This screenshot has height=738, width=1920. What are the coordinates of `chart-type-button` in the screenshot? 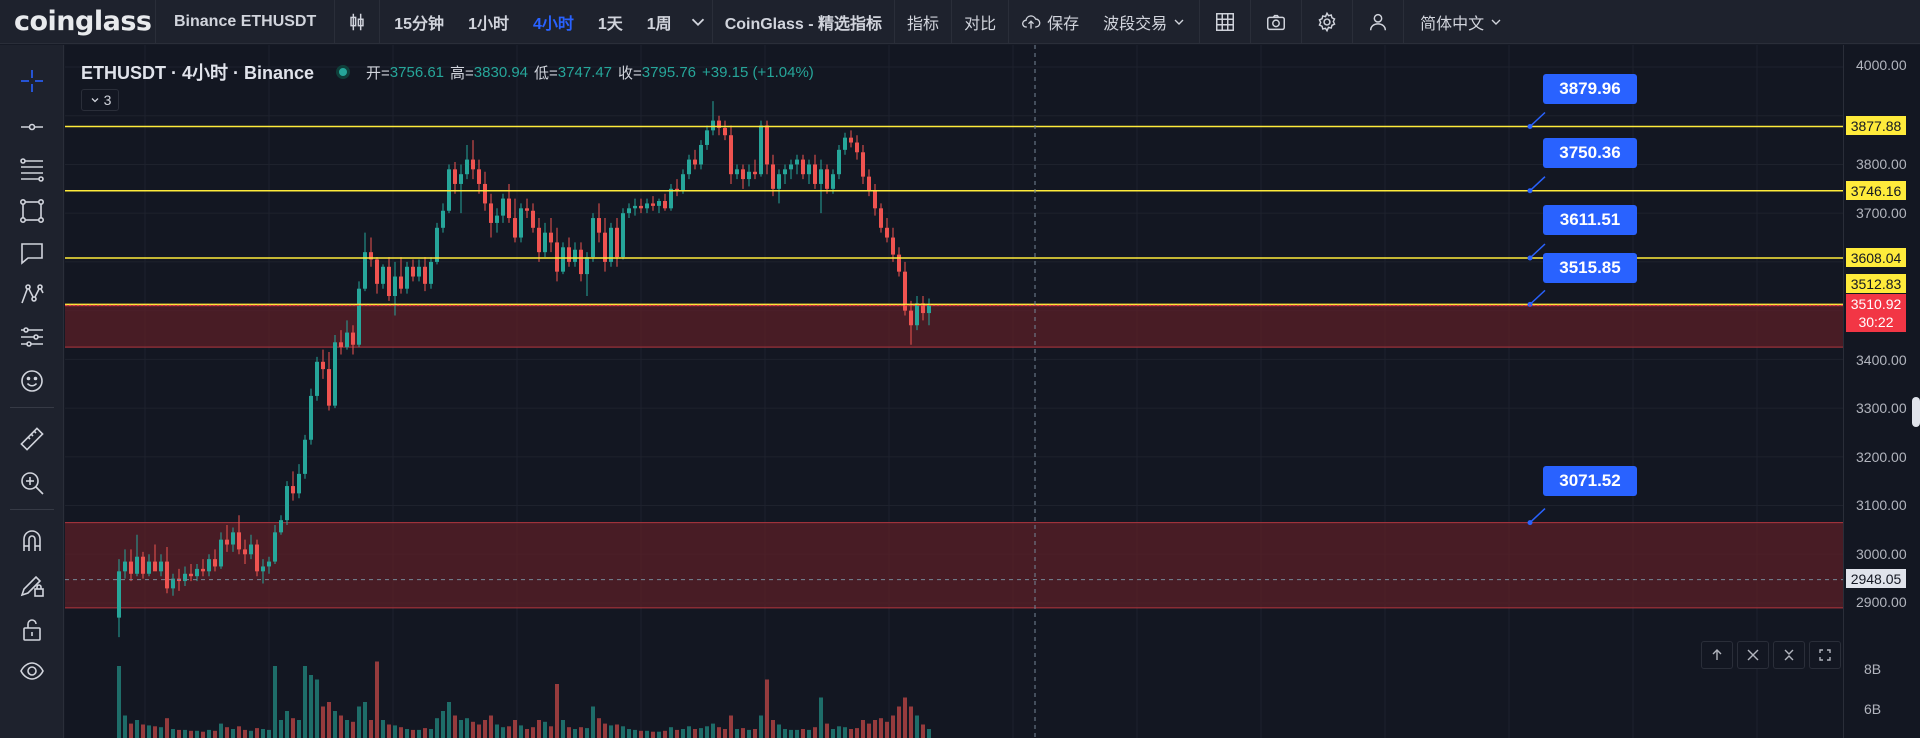 It's located at (357, 22).